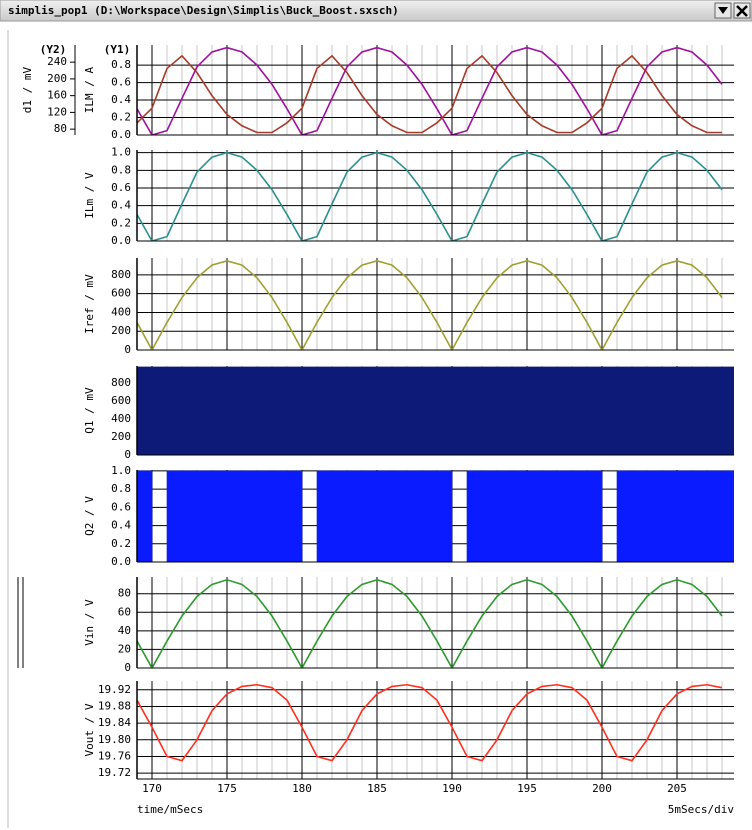 The height and width of the screenshot is (830, 752). What do you see at coordinates (89, 516) in the screenshot?
I see `y-axis-label: Q2 / V` at bounding box center [89, 516].